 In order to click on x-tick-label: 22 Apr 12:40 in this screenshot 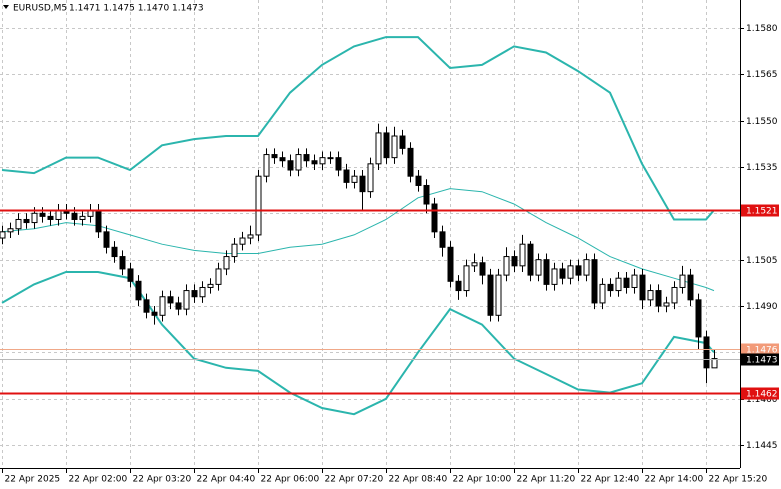, I will do `click(610, 480)`.